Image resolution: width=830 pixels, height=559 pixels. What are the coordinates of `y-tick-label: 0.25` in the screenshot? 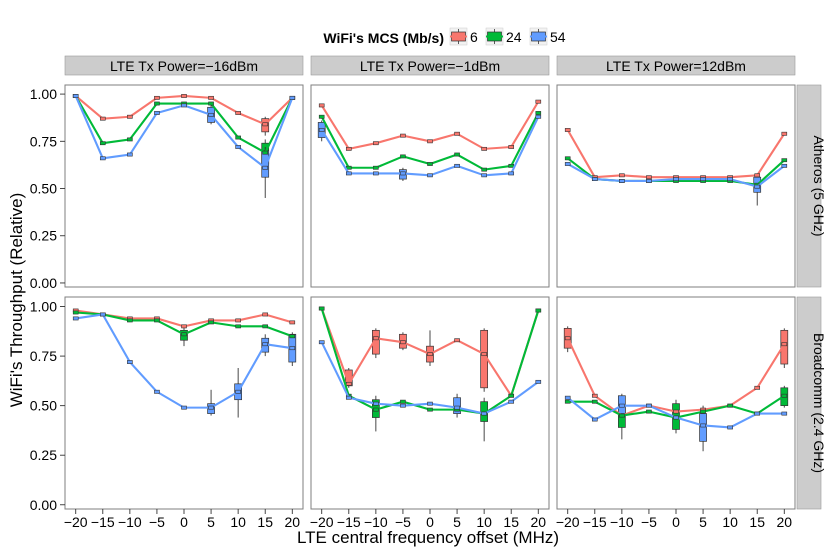 It's located at (43, 455).